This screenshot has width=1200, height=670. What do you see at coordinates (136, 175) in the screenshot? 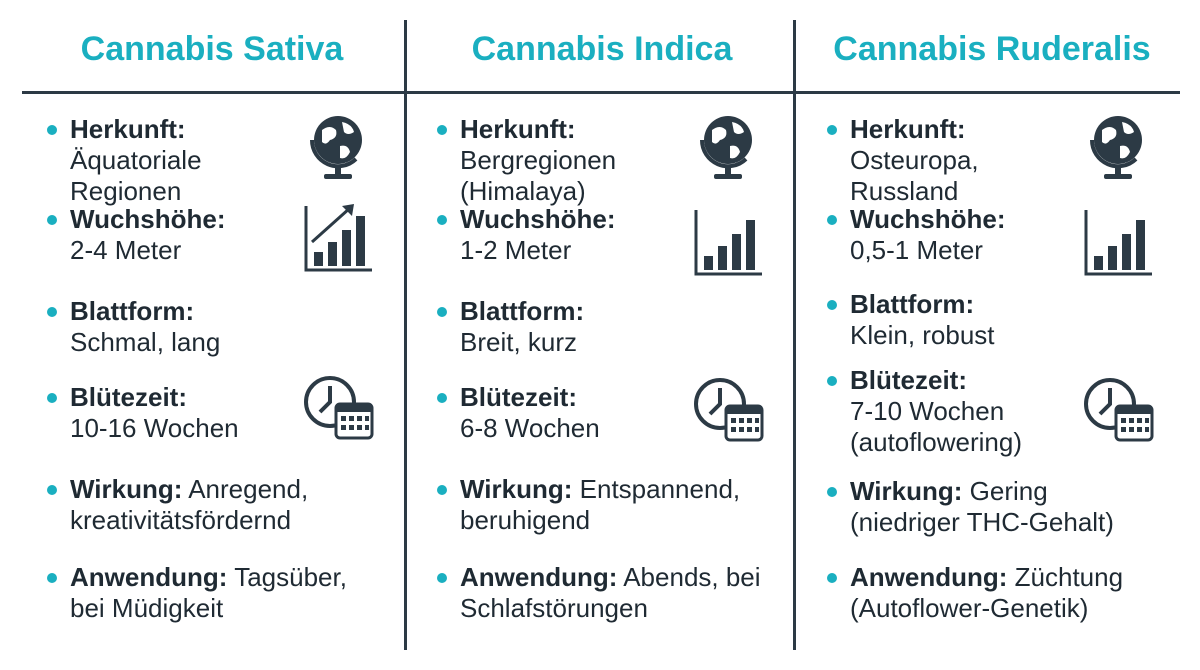
I see `item-text: Äquatoriale Regionen` at bounding box center [136, 175].